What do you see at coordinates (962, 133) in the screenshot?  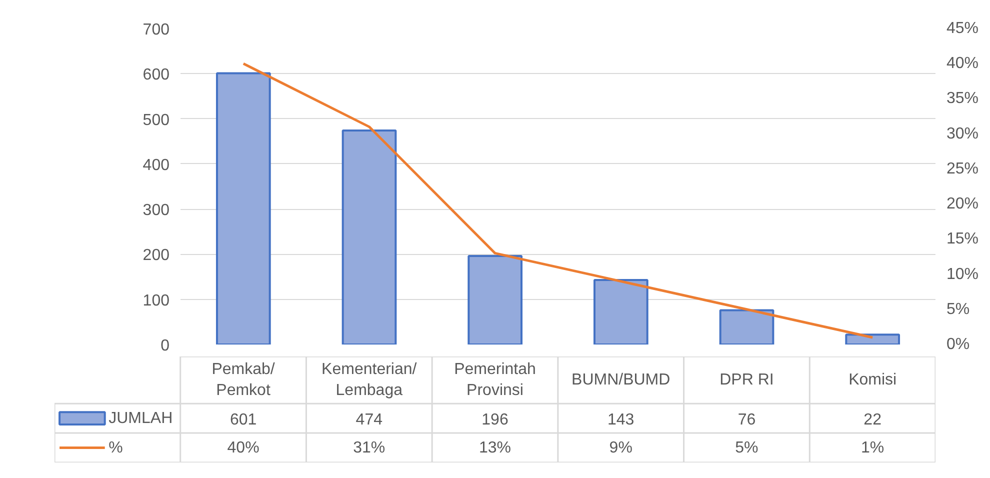 I see `y2-tick-label: 30%` at bounding box center [962, 133].